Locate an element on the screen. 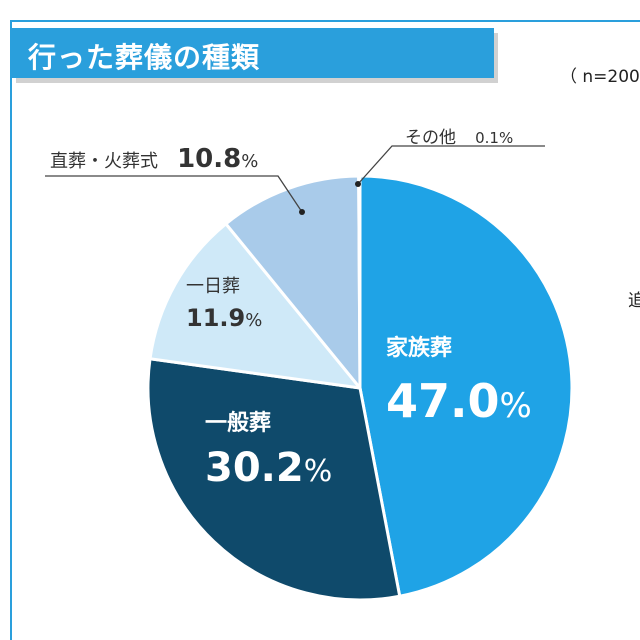 The image size is (640, 640). slice-category-label: 一般葬 is located at coordinates (238, 423).